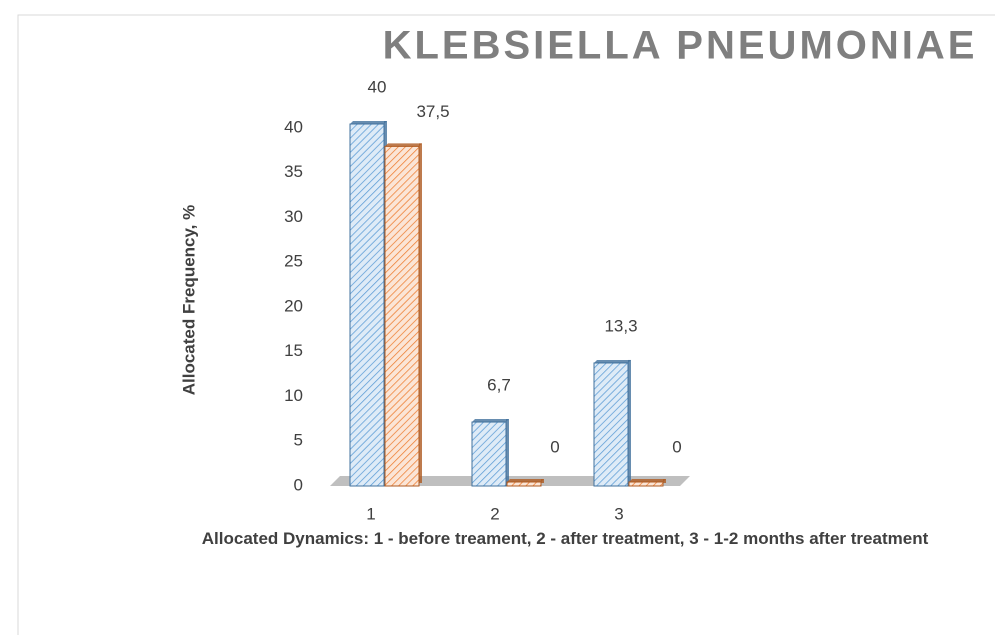 The height and width of the screenshot is (635, 995). I want to click on y-tick-label: 0, so click(298, 484).